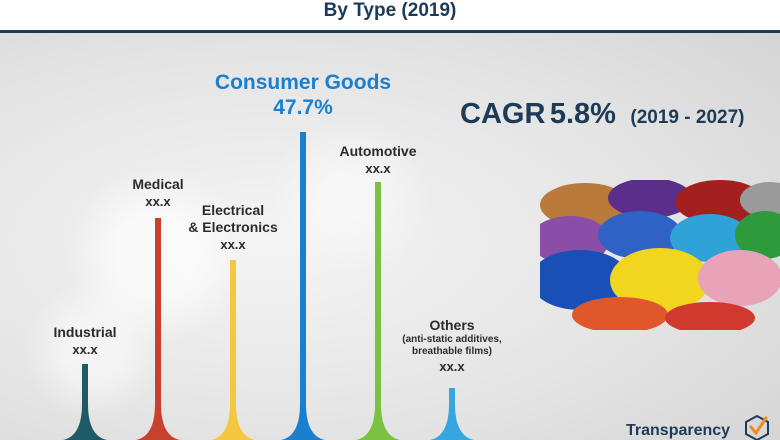 The width and height of the screenshot is (780, 440). I want to click on cagr-callout: CAGR 5.8% (2019 - 2027), so click(602, 114).